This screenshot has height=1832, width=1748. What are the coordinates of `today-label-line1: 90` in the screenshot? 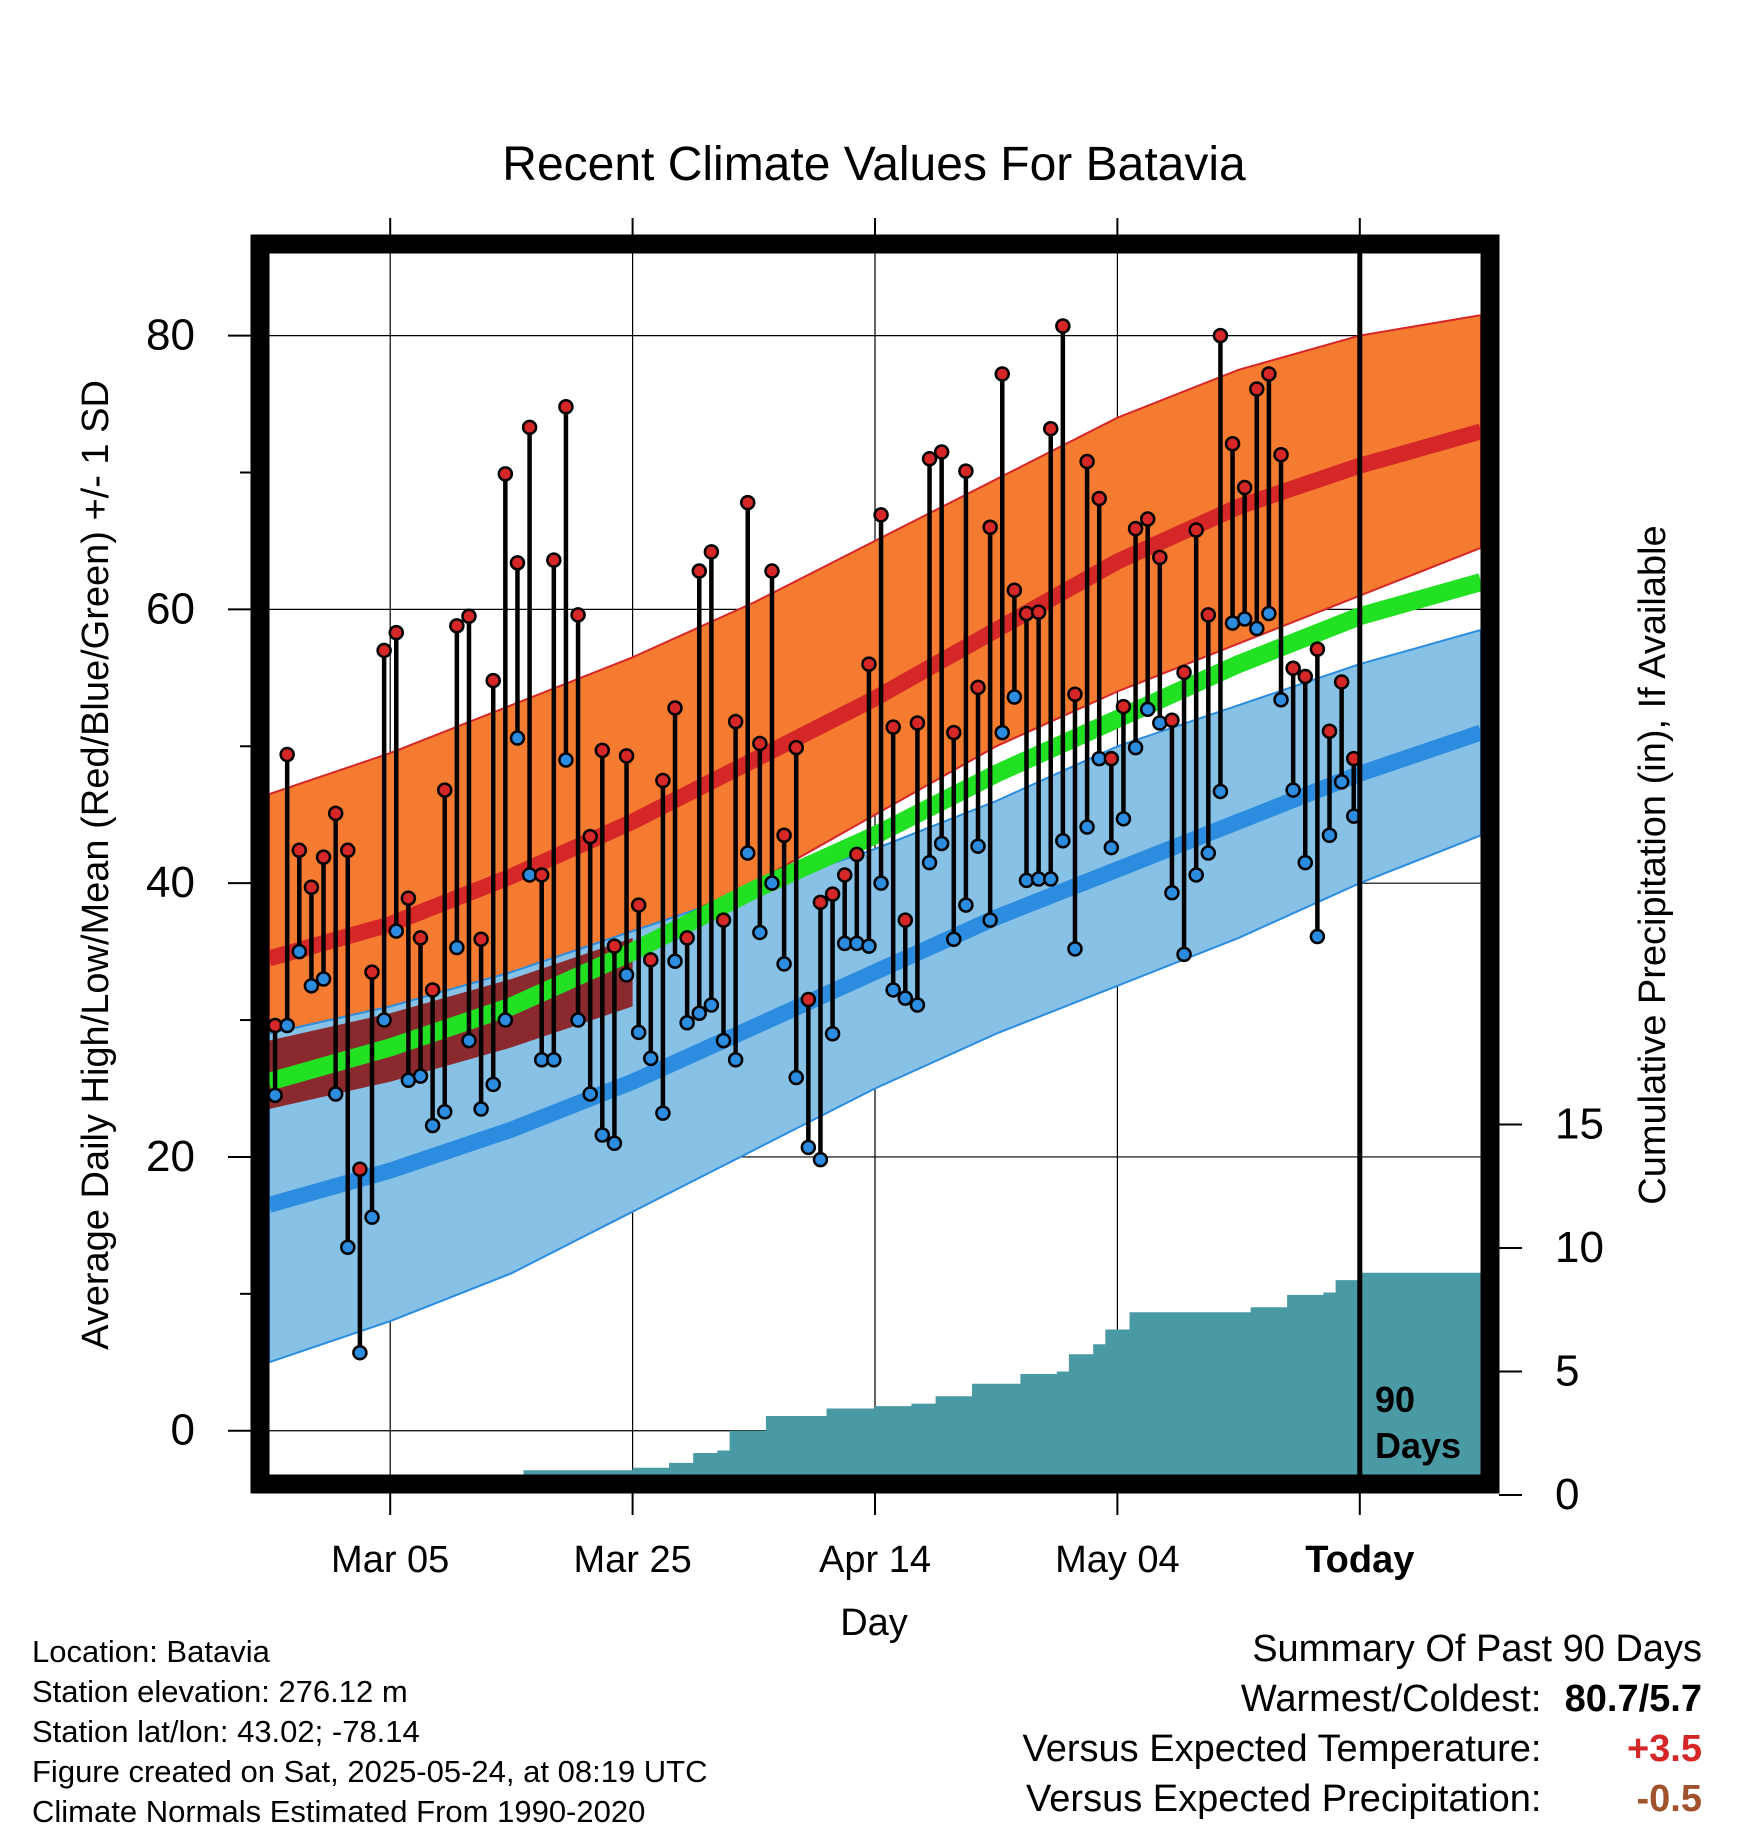 It's located at (1395, 1399).